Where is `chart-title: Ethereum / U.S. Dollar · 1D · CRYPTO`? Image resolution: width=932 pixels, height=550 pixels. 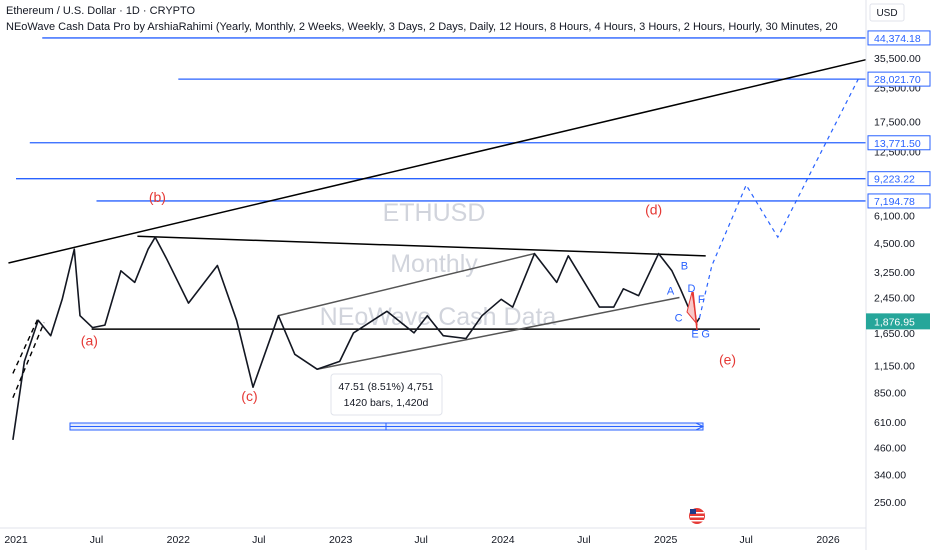
chart-title: Ethereum / U.S. Dollar · 1D · CRYPTO is located at coordinates (101, 11).